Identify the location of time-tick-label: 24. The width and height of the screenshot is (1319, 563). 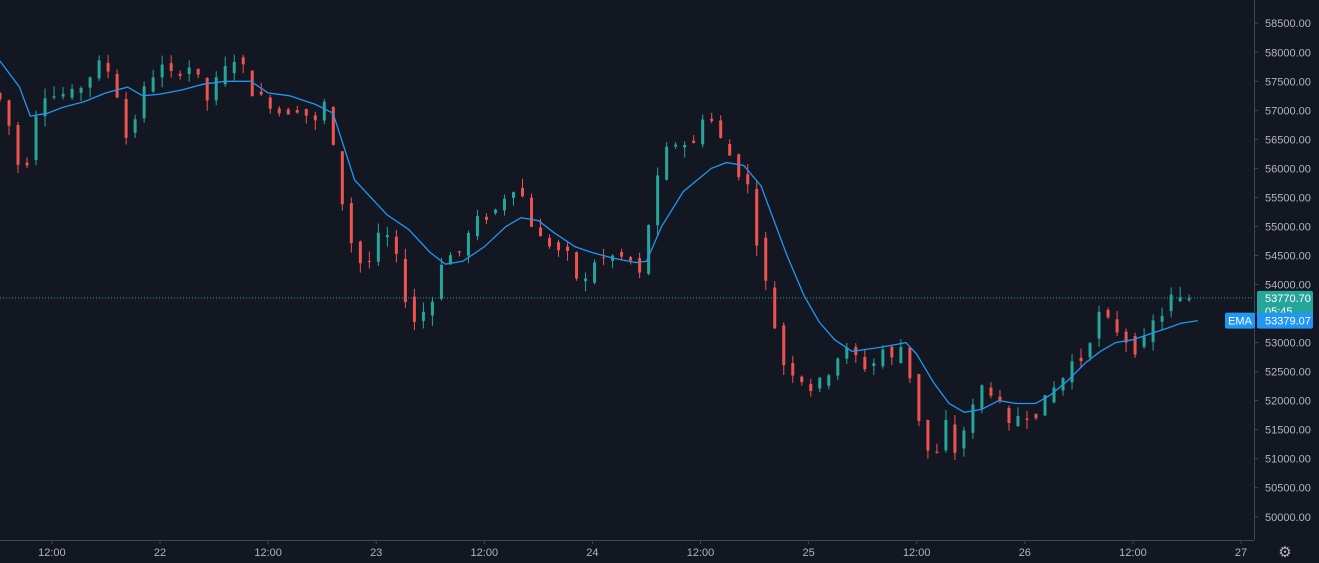
(592, 553).